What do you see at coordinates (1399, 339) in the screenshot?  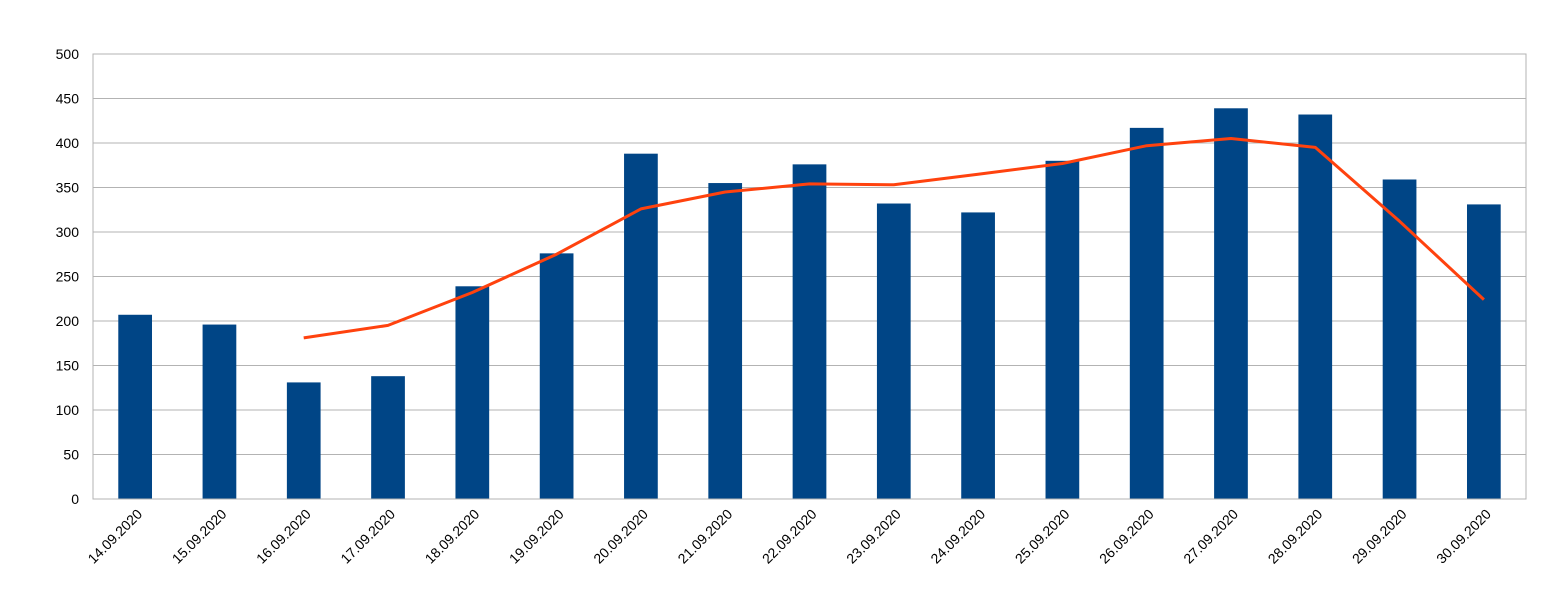 I see `bar-29.09.2020` at bounding box center [1399, 339].